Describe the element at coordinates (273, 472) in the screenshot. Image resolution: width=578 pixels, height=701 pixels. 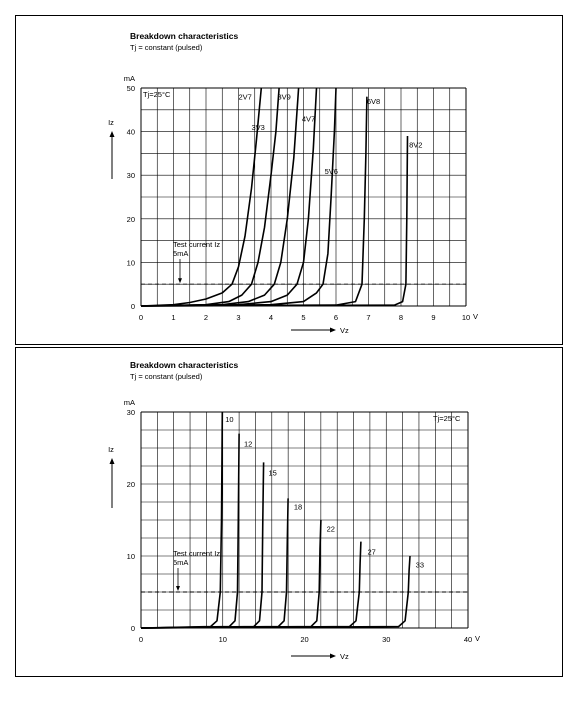
I see `curve-label-15: 15` at that location.